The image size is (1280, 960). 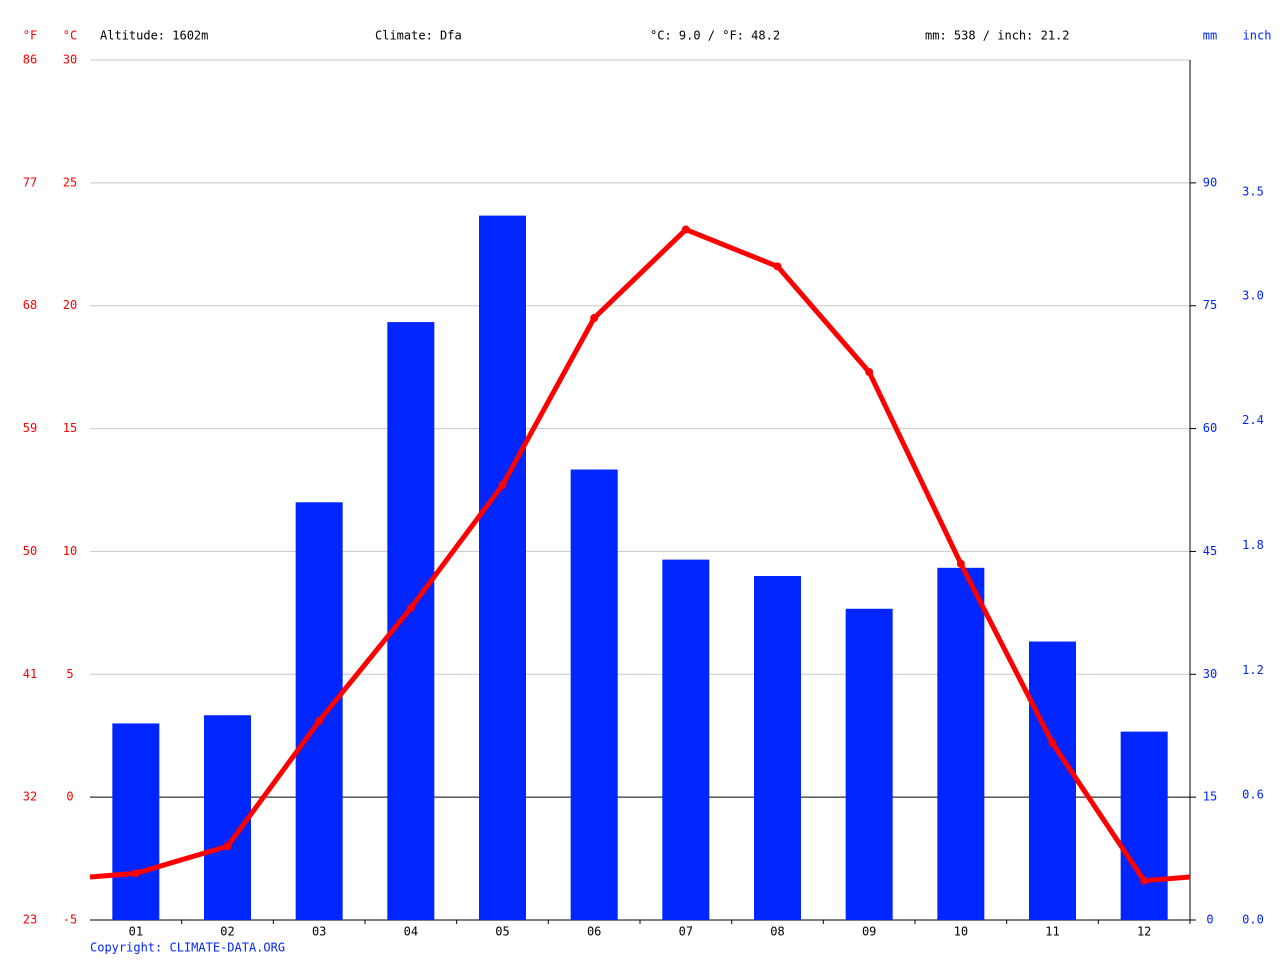 What do you see at coordinates (30, 305) in the screenshot?
I see `y3-tick-label: 68` at bounding box center [30, 305].